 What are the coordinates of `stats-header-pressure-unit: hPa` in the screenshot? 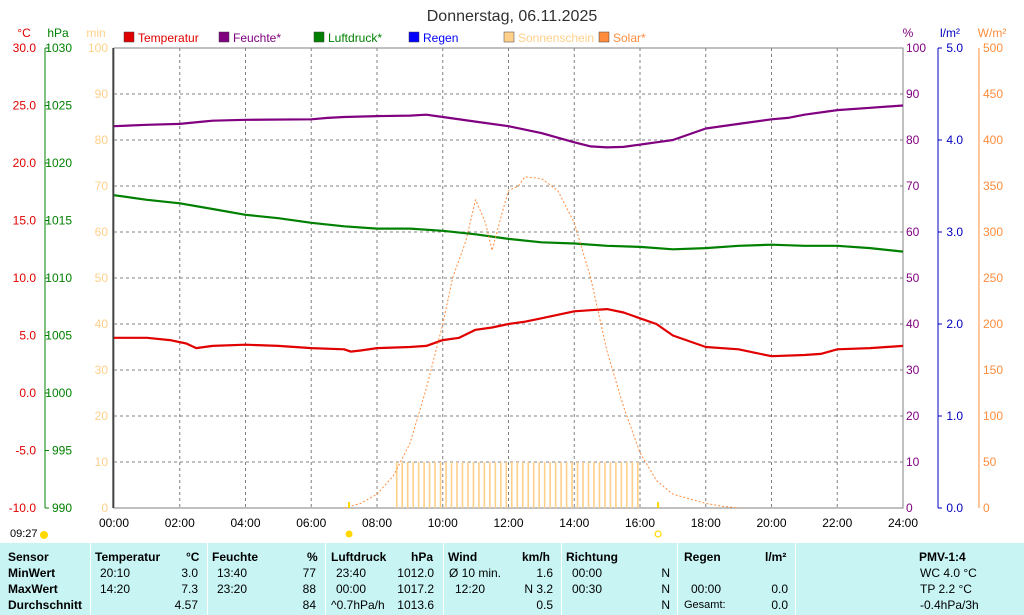 It's located at (422, 557).